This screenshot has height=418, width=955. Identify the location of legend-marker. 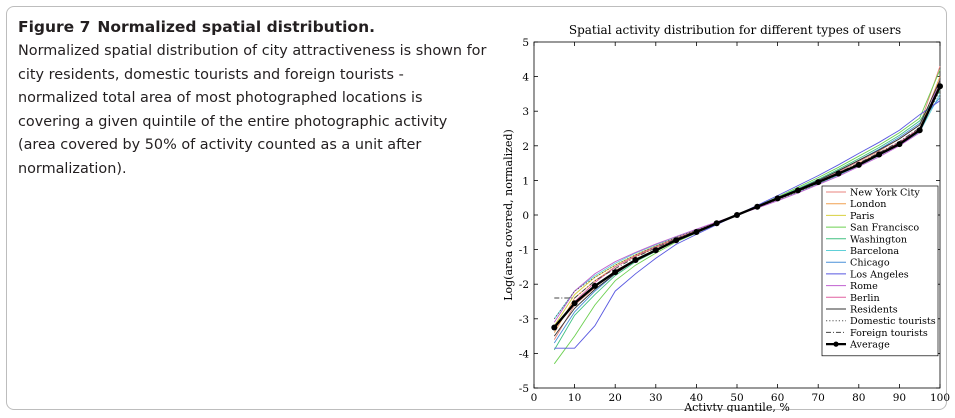
(836, 344).